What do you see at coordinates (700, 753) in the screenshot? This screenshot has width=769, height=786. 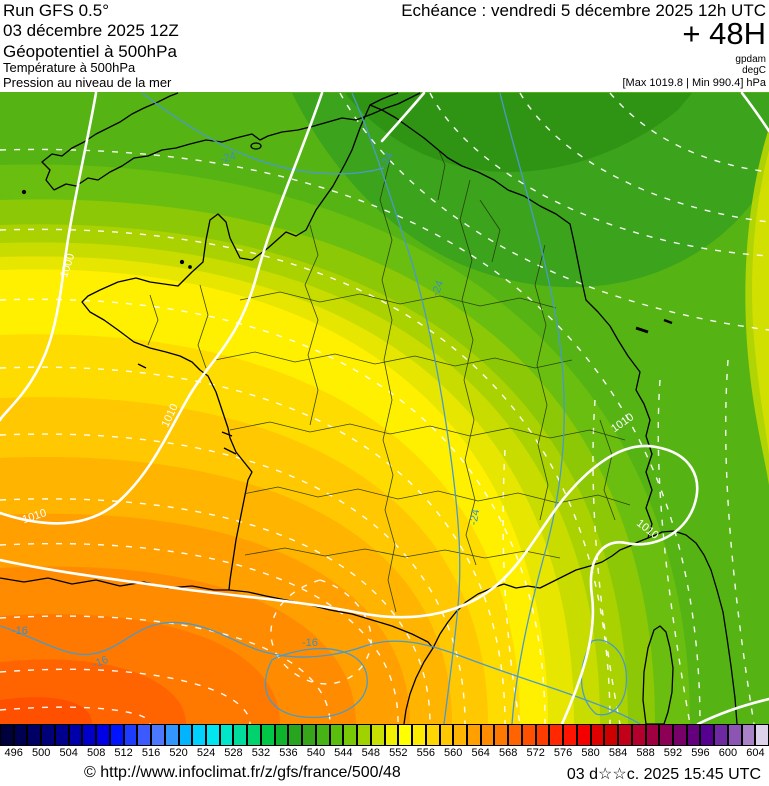 I see `scale-label: 596` at bounding box center [700, 753].